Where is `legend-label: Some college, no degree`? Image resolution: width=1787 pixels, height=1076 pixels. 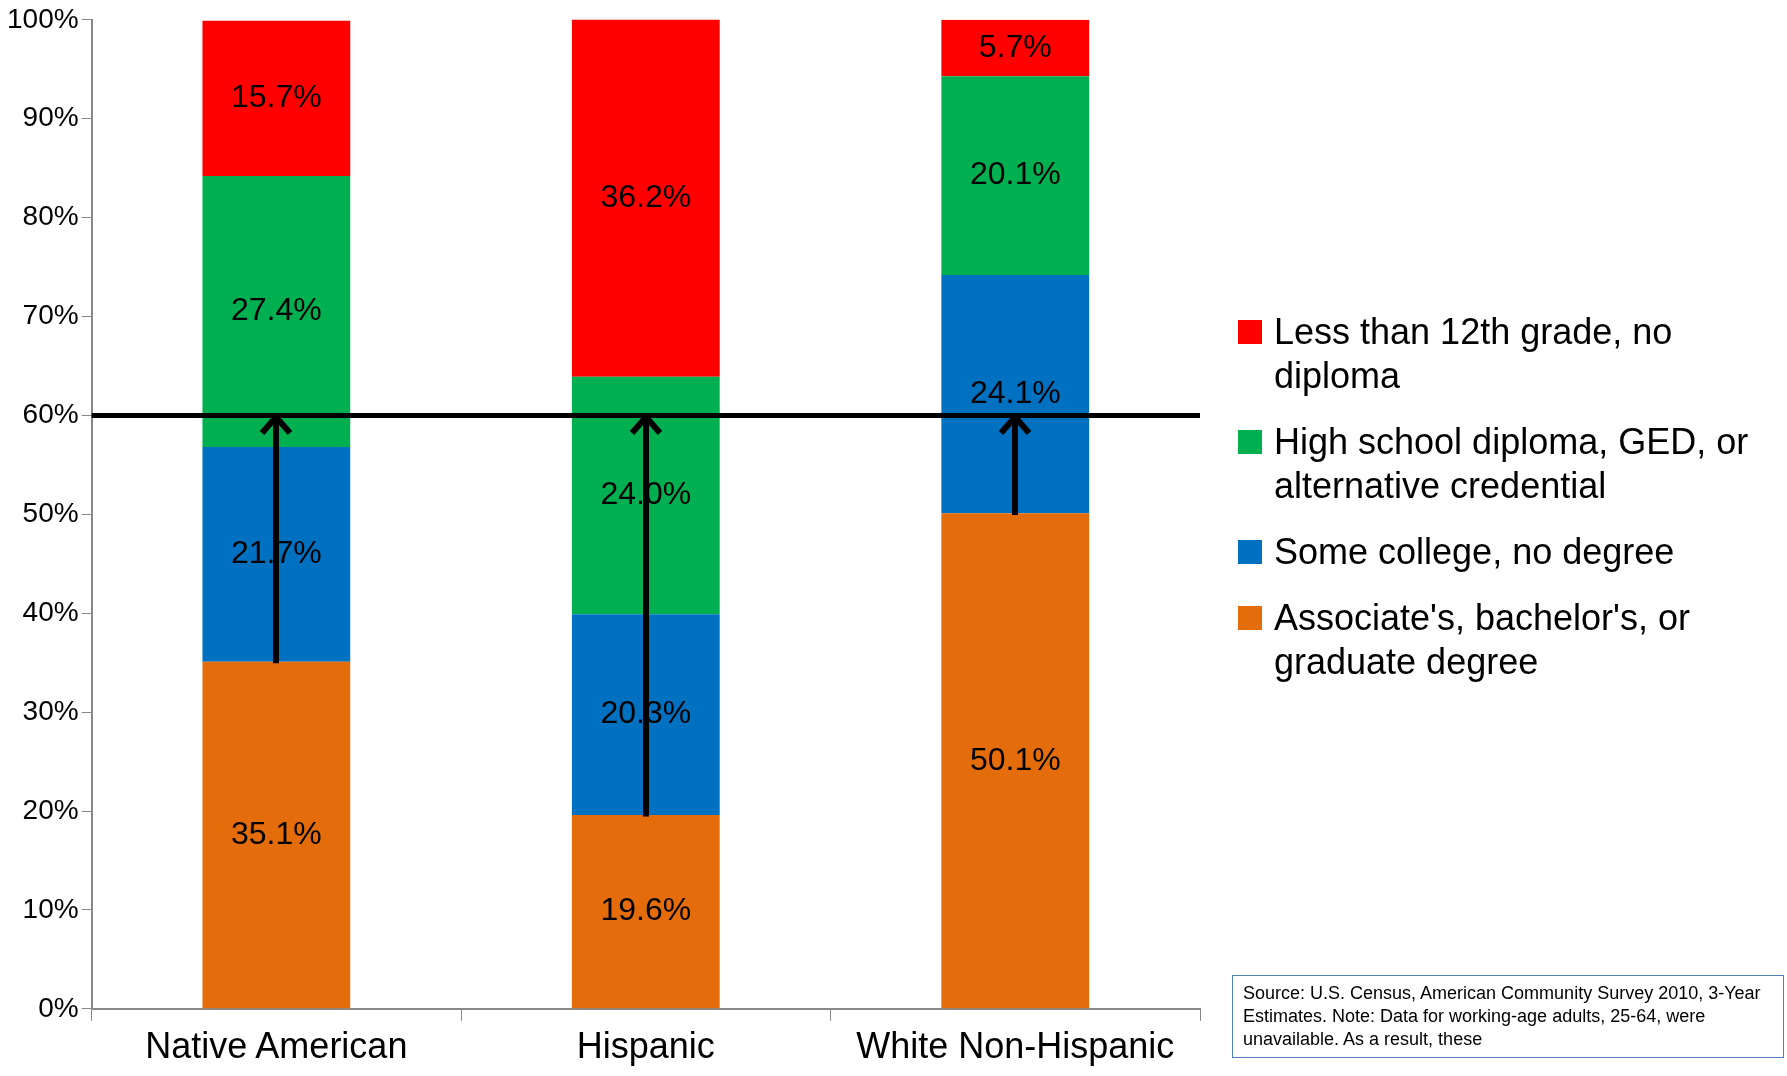 legend-label: Some college, no degree is located at coordinates (1474, 552).